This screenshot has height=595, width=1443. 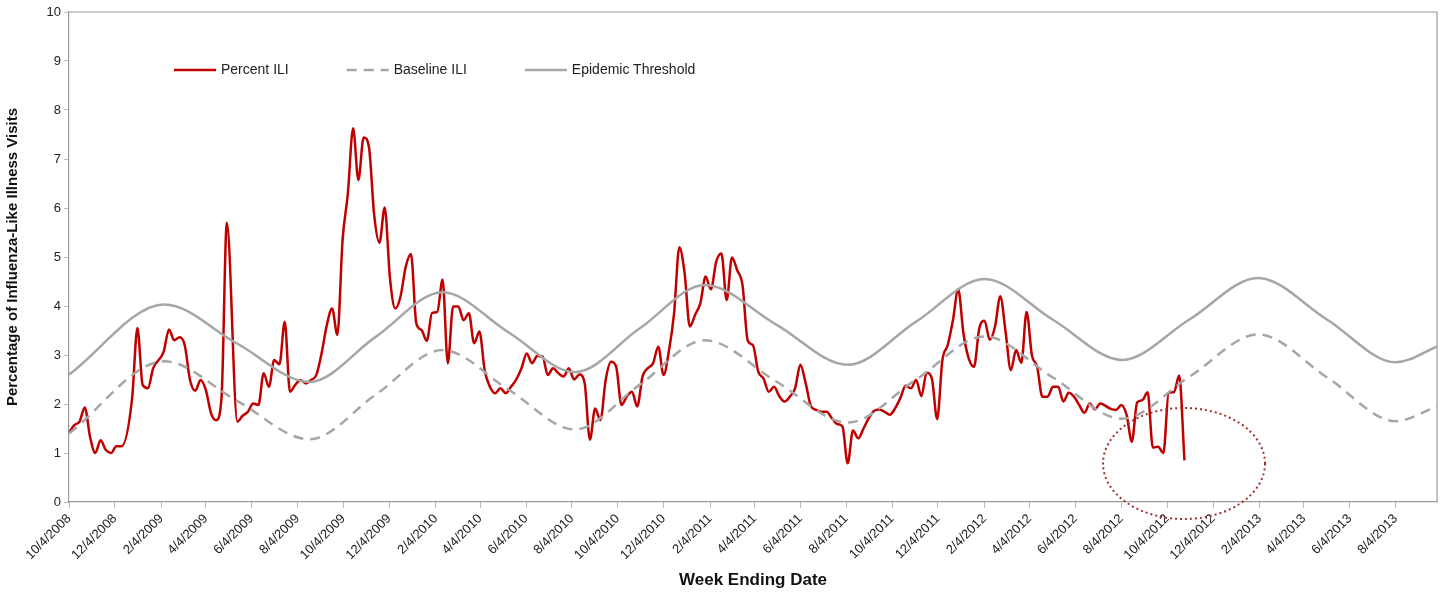 What do you see at coordinates (430, 68) in the screenshot?
I see `legend-label: Baseline ILI` at bounding box center [430, 68].